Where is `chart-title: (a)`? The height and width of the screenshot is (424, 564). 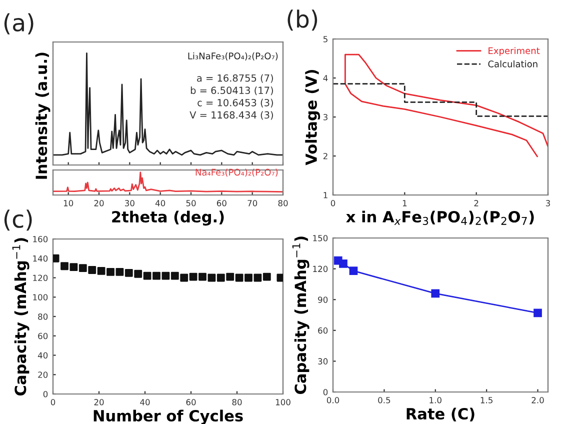
chart-title: (a) is located at coordinates (19, 23).